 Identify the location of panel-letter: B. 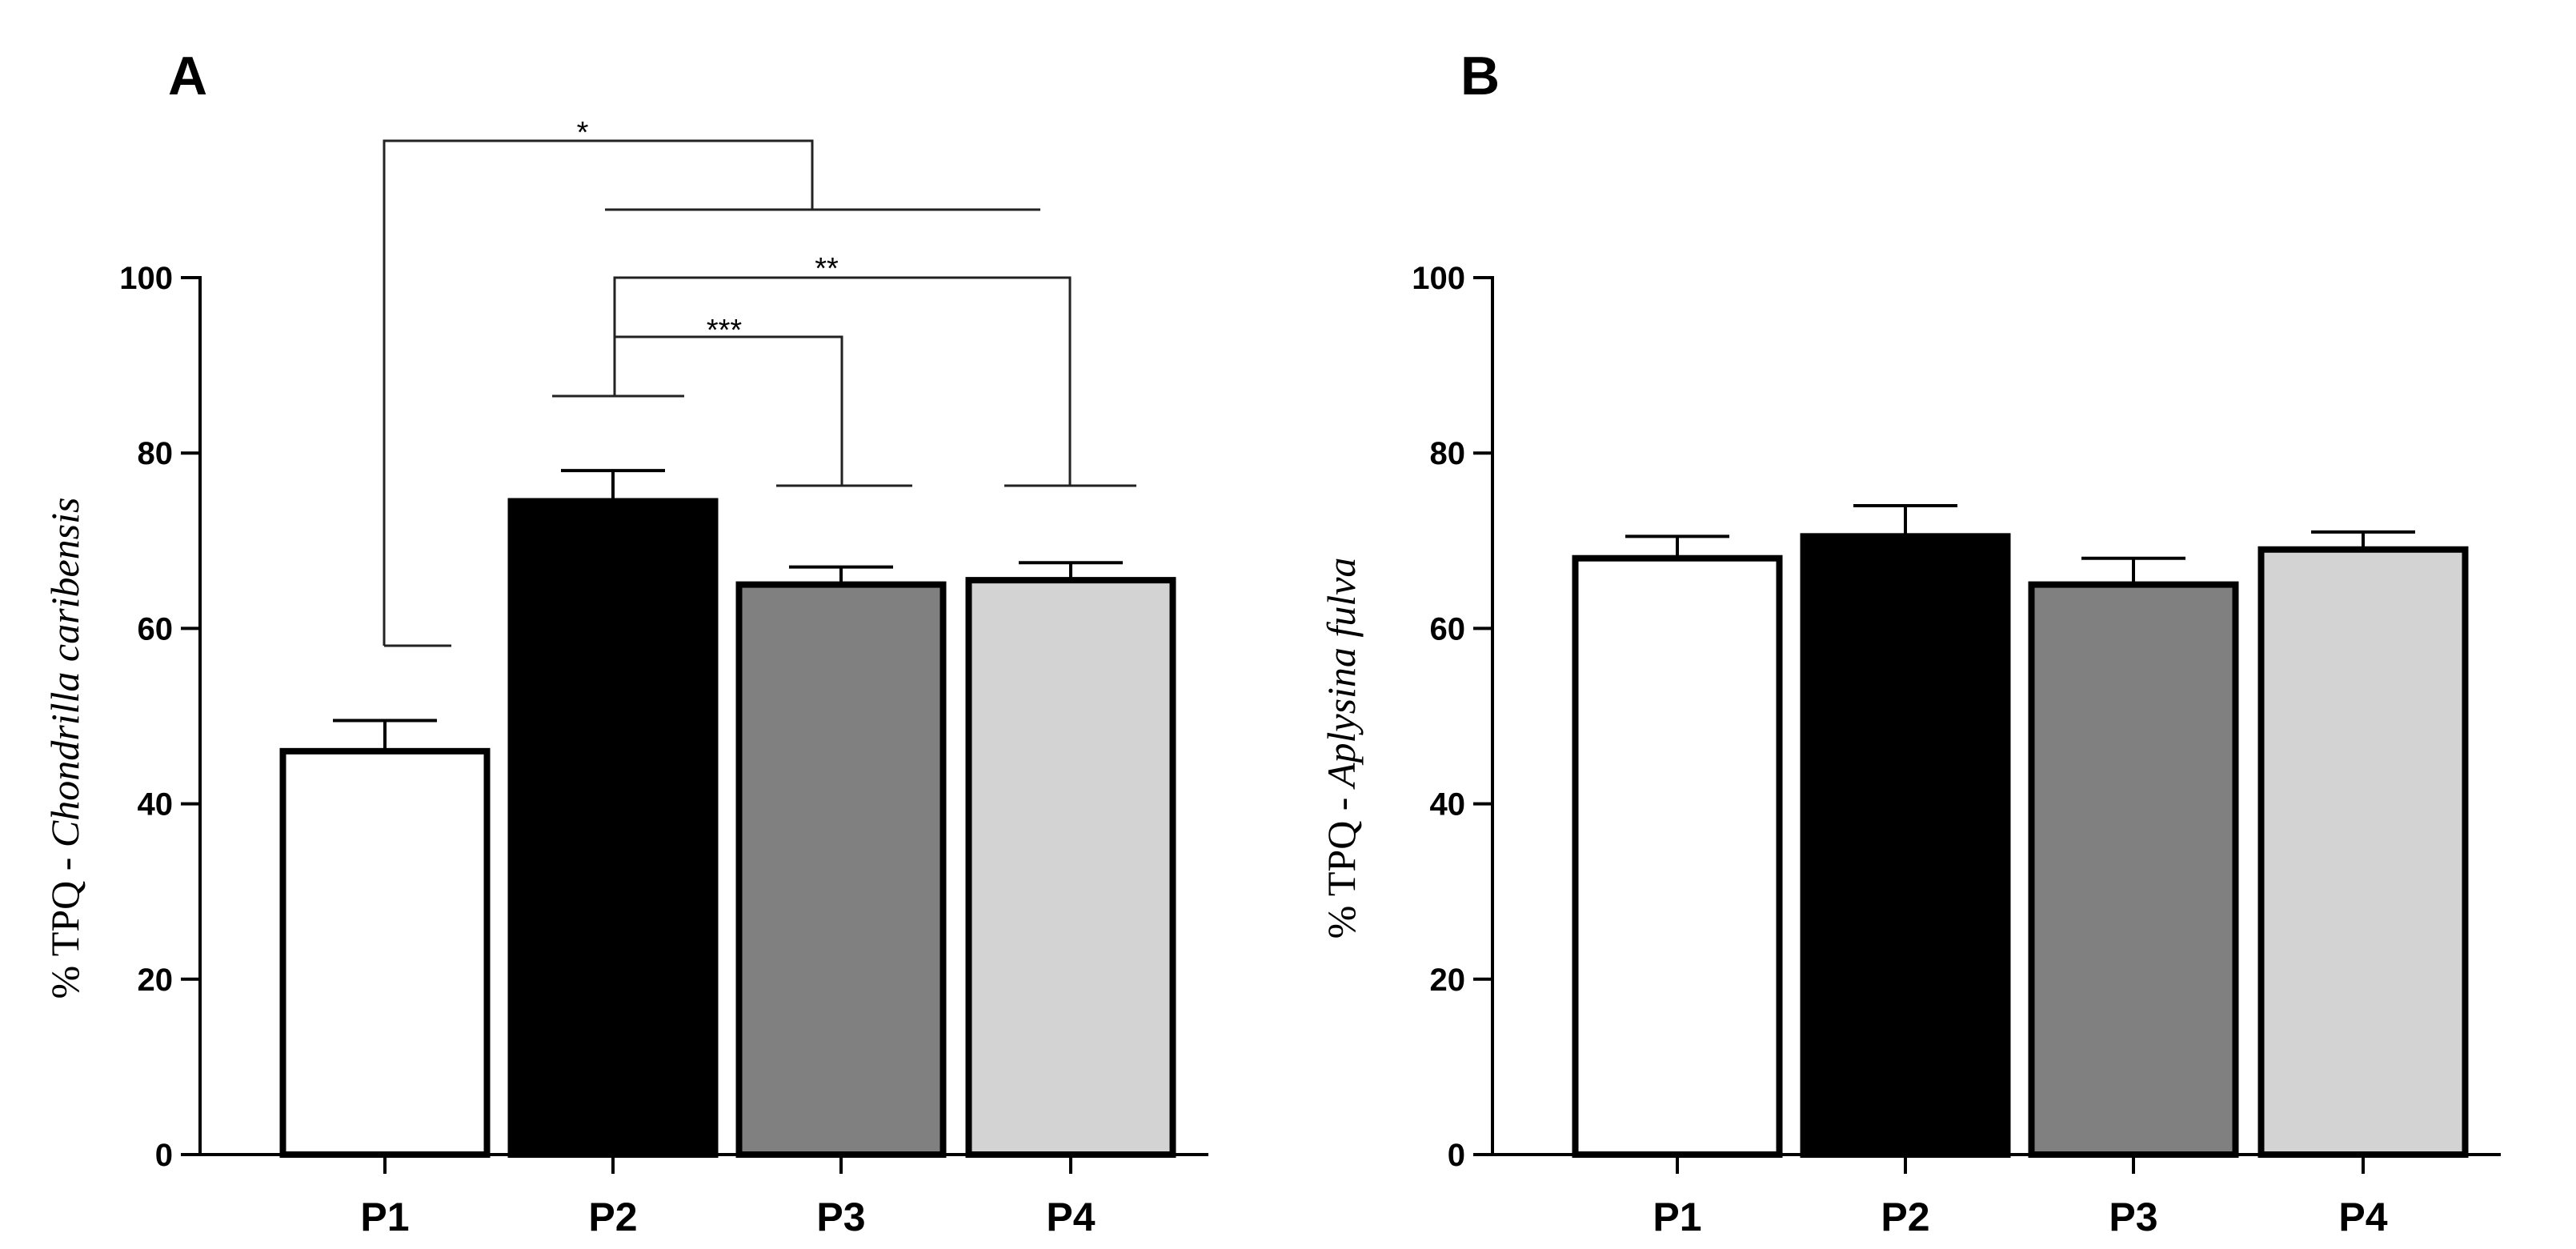
(1480, 76).